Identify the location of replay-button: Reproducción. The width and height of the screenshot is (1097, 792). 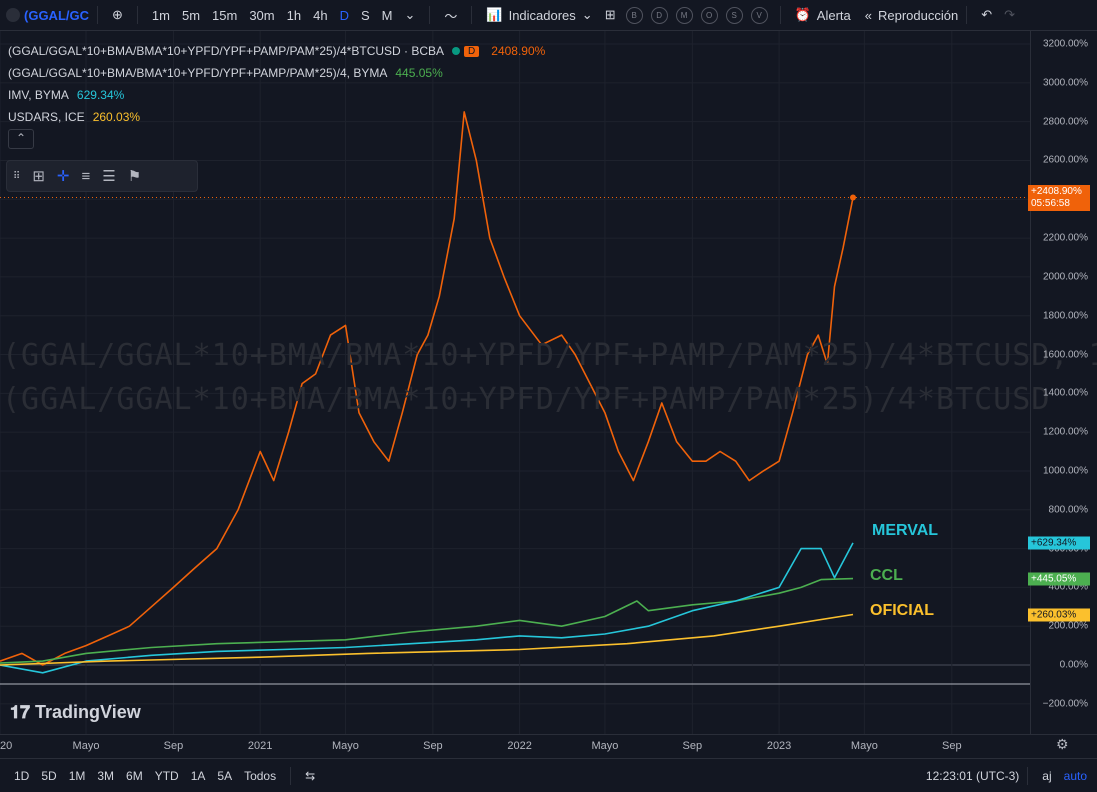
(918, 15).